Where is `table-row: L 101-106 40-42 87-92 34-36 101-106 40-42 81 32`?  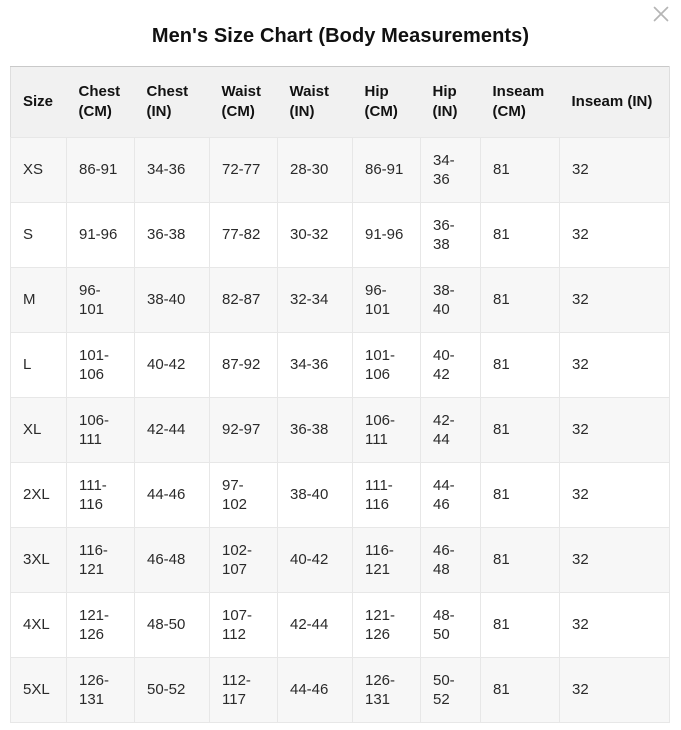
table-row: L 101-106 40-42 87-92 34-36 101-106 40-42 81 32 is located at coordinates (340, 365).